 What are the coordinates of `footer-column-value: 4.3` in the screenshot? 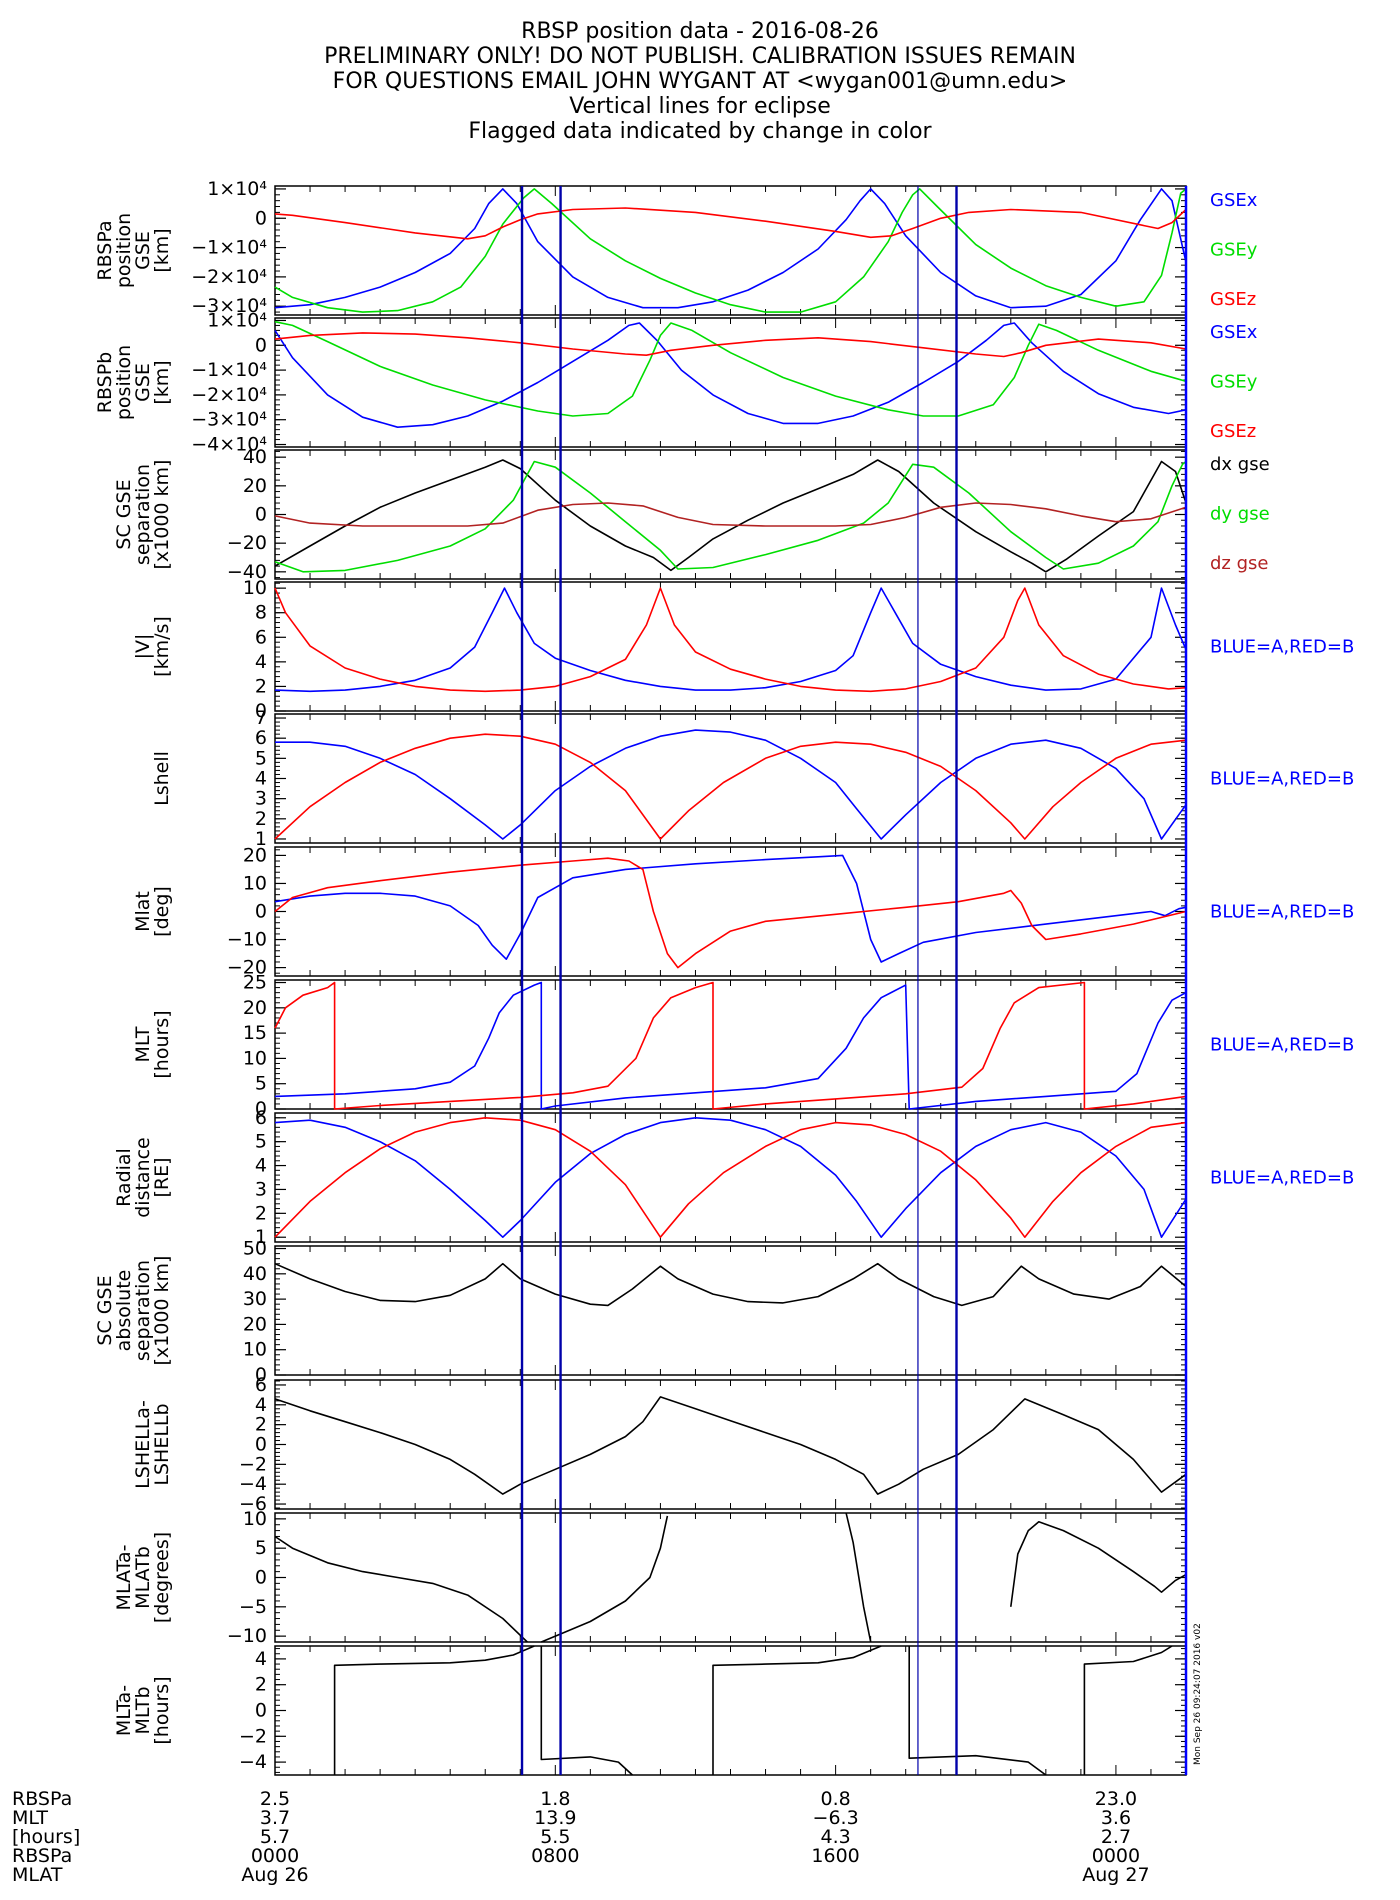 It's located at (836, 1837).